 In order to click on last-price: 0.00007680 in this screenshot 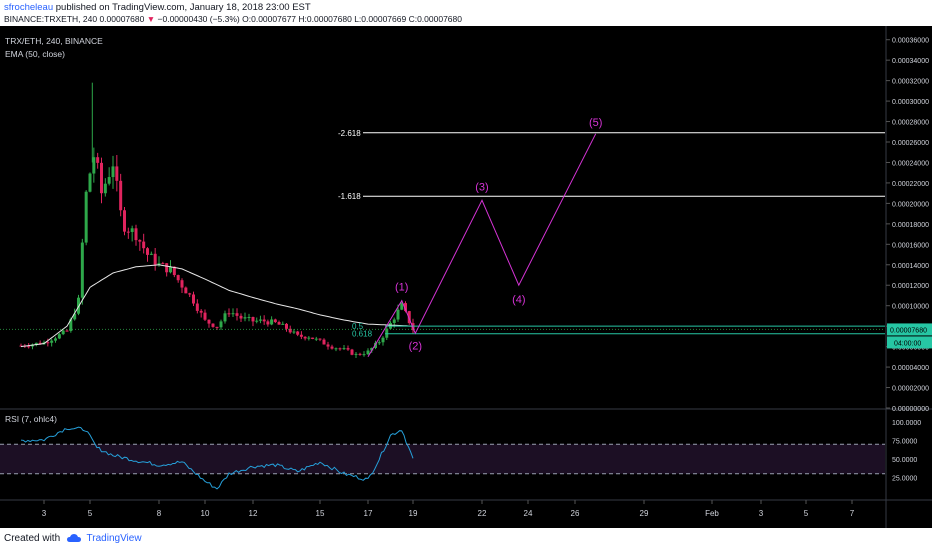, I will do `click(122, 19)`.